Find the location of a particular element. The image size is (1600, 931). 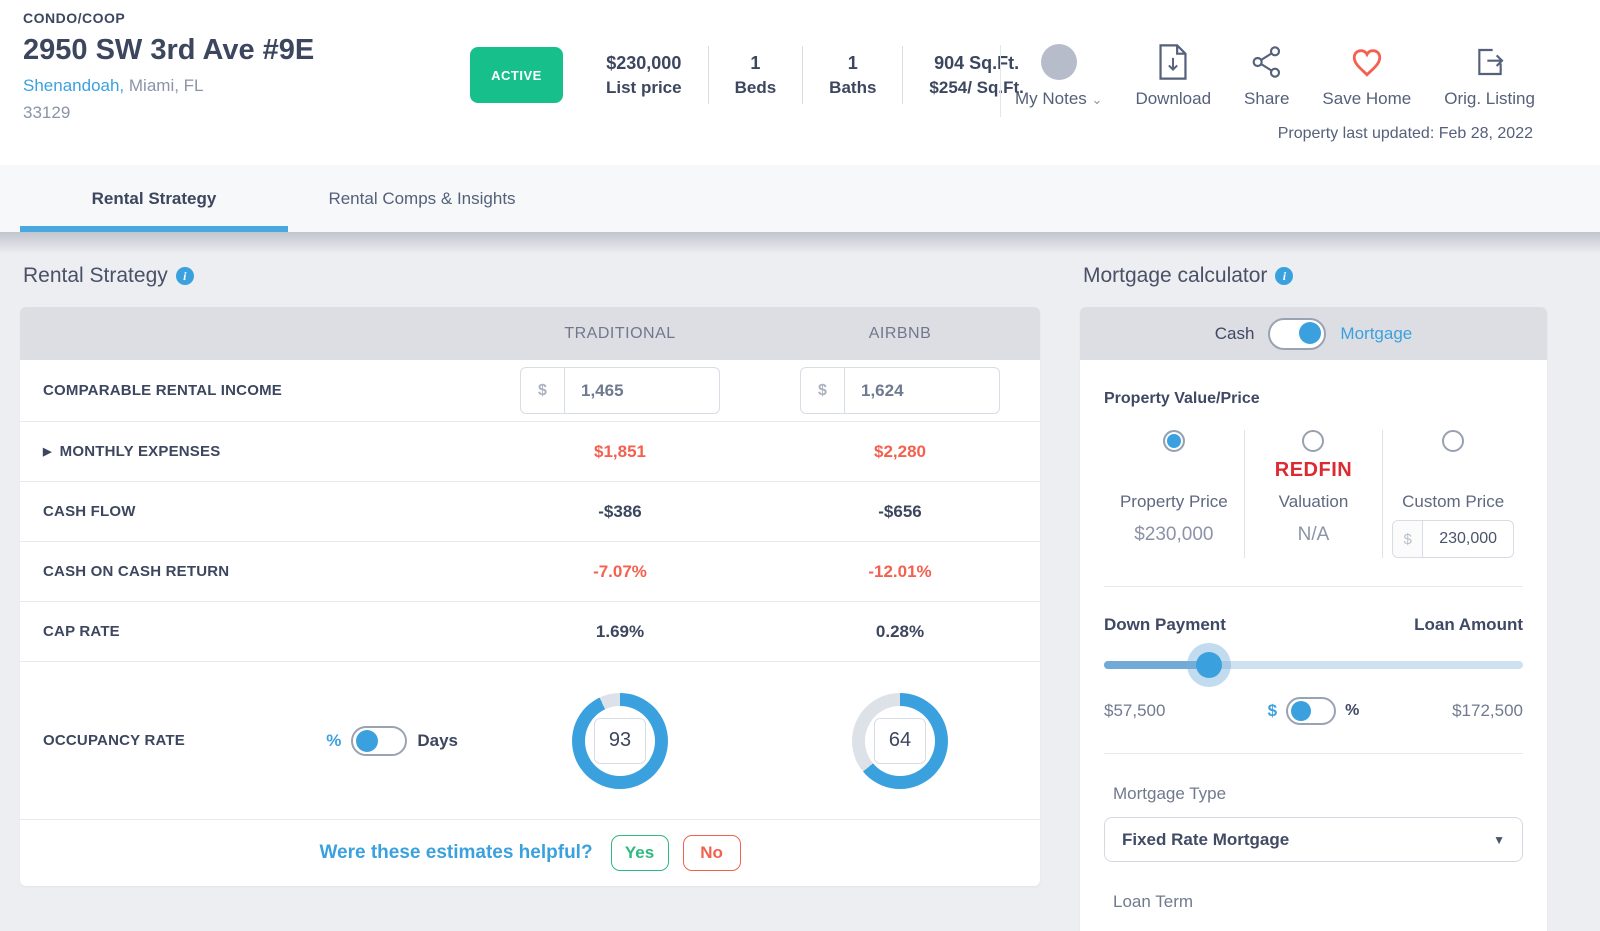

orig-listing-button: Orig. Listing is located at coordinates (1489, 76).